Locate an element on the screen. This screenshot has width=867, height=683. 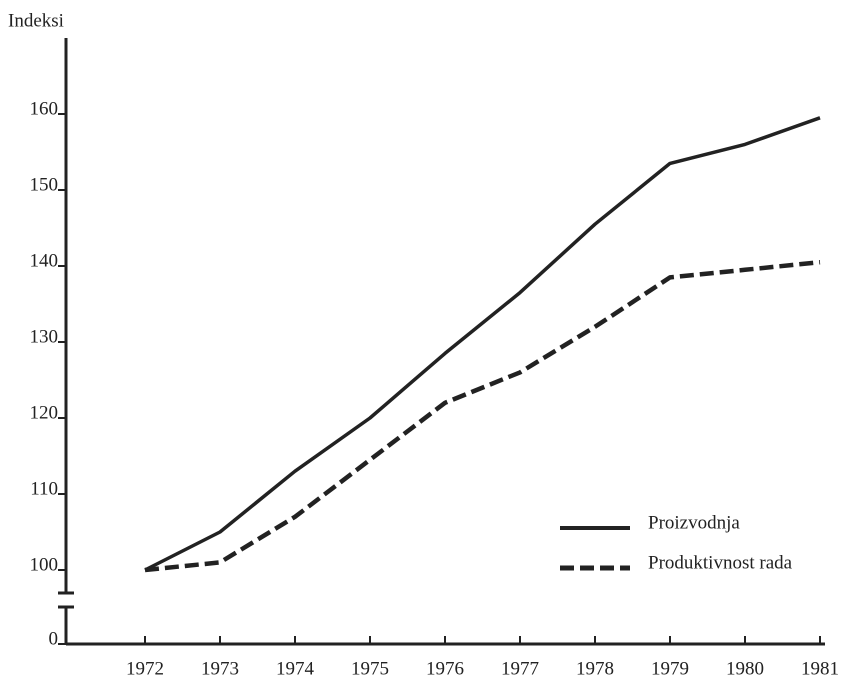
x-tick-label: 1972 is located at coordinates (145, 668).